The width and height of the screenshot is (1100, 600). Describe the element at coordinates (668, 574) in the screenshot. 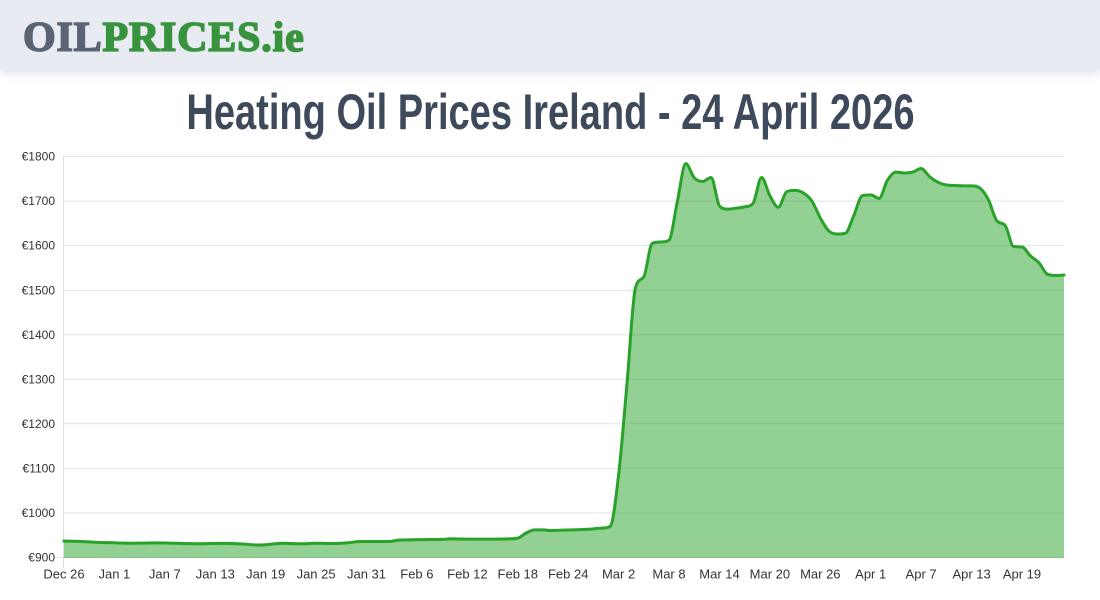

I see `svg-text: Mar 8` at that location.